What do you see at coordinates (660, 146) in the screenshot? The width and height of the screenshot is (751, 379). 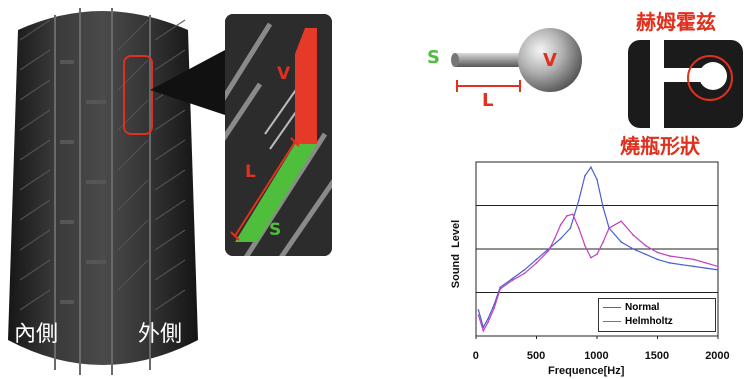 I see `flask-shape-label: 燒瓶形狀` at bounding box center [660, 146].